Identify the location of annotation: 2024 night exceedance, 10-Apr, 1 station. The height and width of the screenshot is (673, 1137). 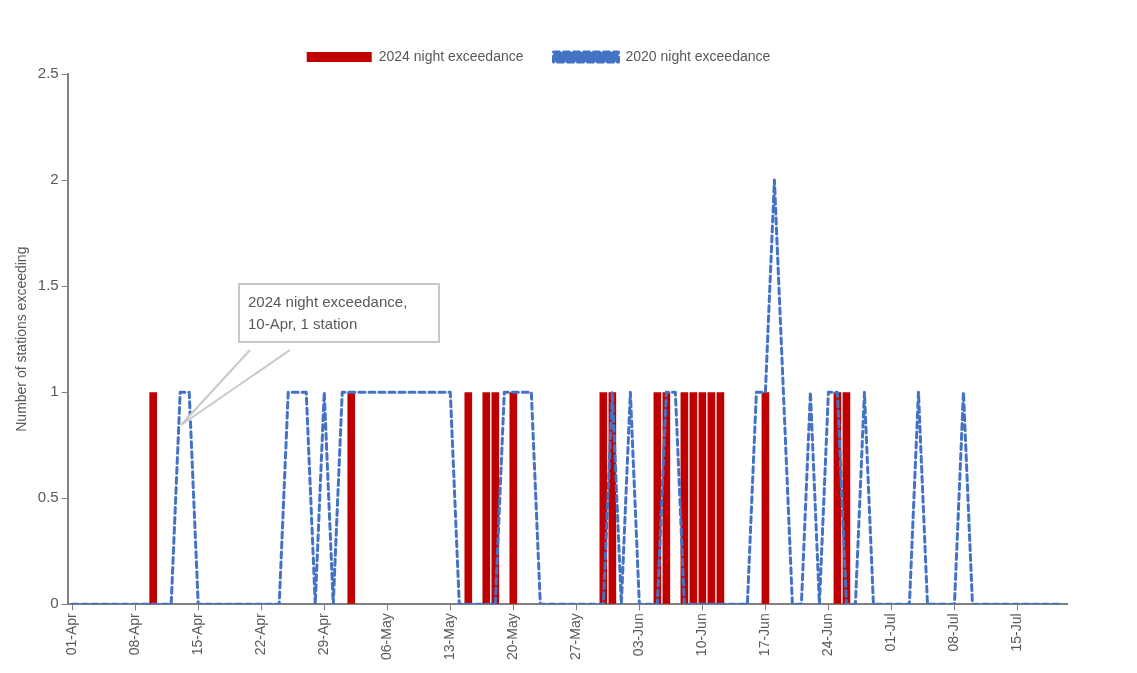
(339, 313).